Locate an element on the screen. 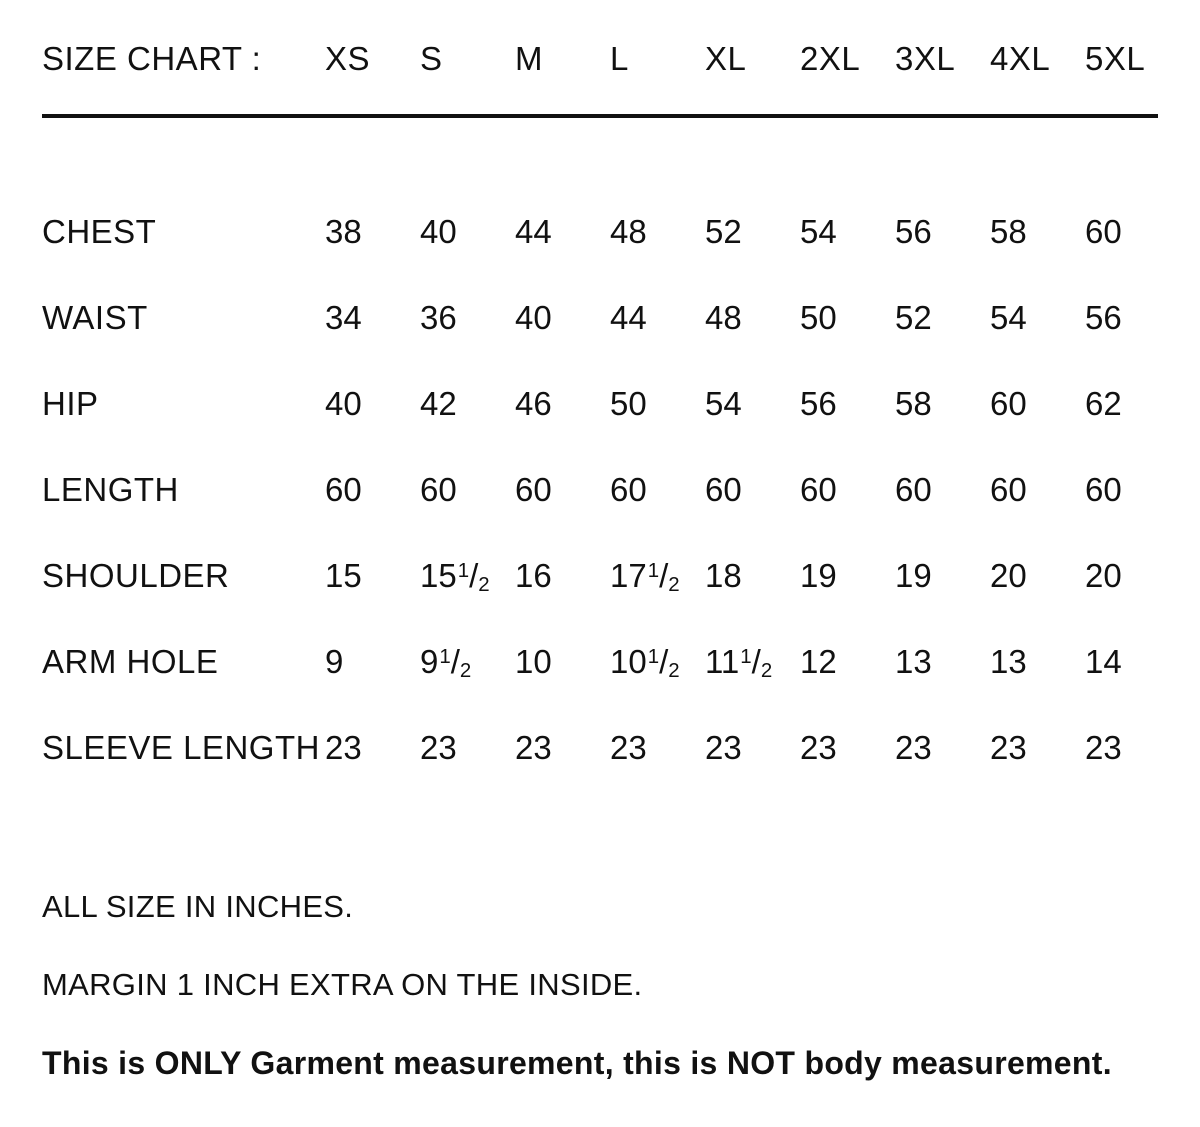 Image resolution: width=1200 pixels, height=1127 pixels. row-label: ARM HOLE is located at coordinates (130, 661).